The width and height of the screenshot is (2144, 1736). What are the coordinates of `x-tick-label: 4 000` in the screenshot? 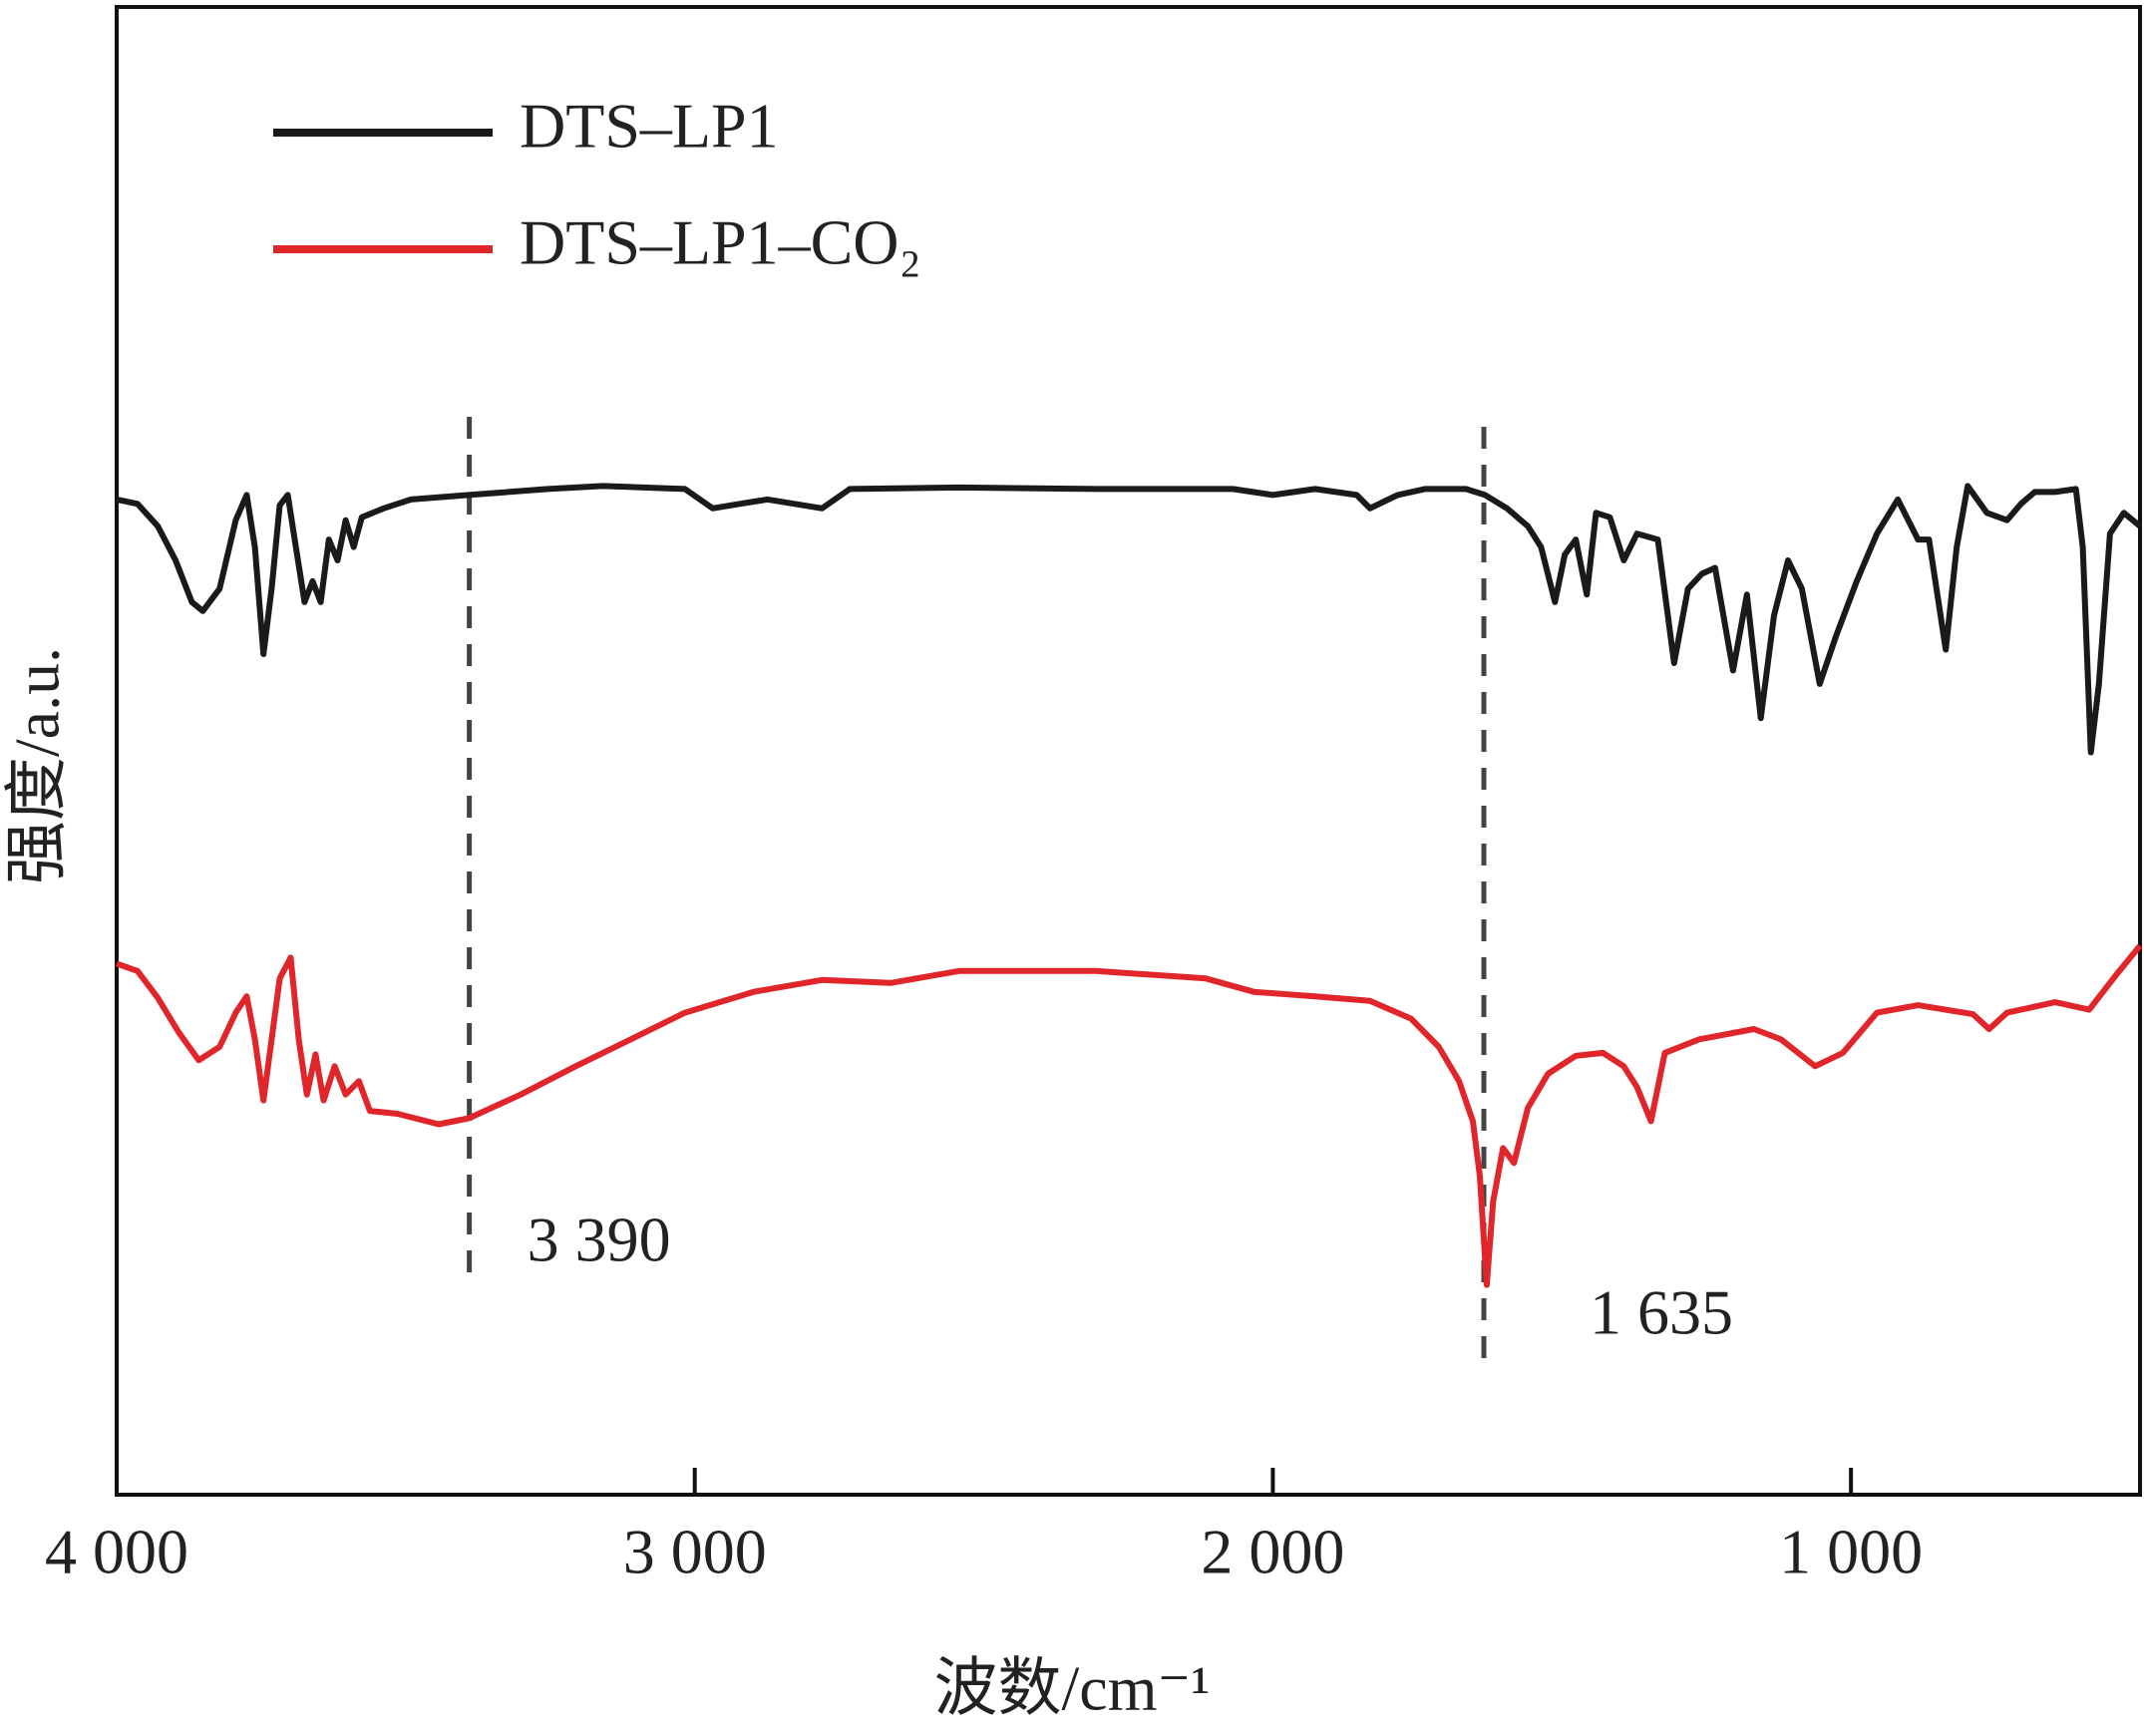 It's located at (117, 1552).